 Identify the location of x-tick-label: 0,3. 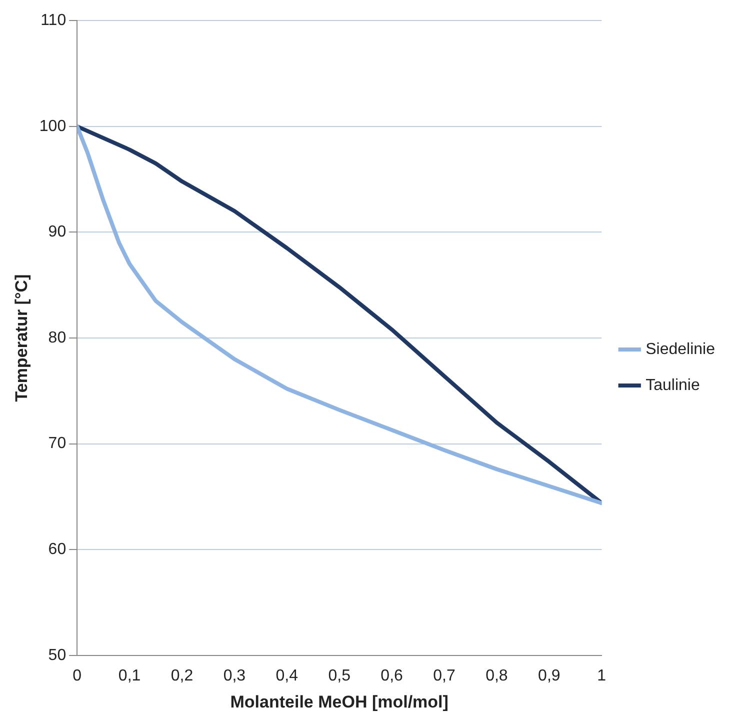
(234, 675).